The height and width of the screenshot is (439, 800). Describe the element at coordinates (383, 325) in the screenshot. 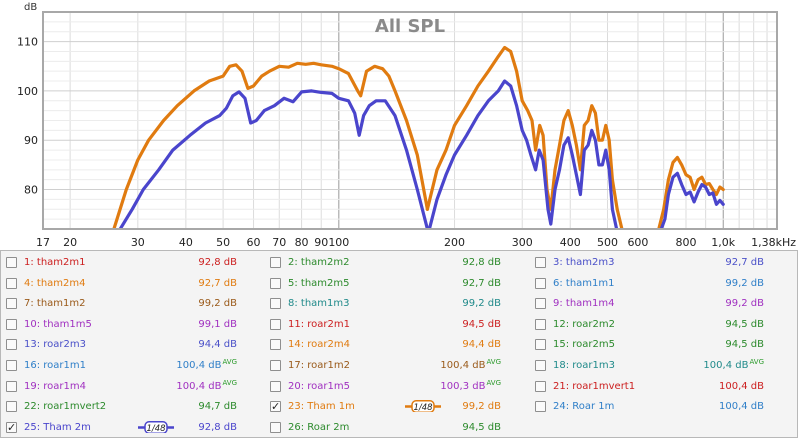

I see `legend-item: 11: roar2m1 94,5 dB` at that location.